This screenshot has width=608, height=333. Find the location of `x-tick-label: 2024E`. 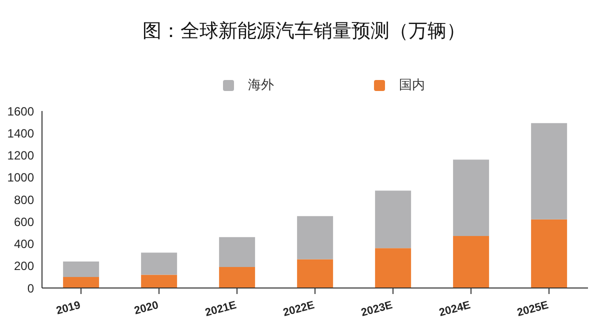

x-tick-label: 2024E is located at coordinates (455, 309).